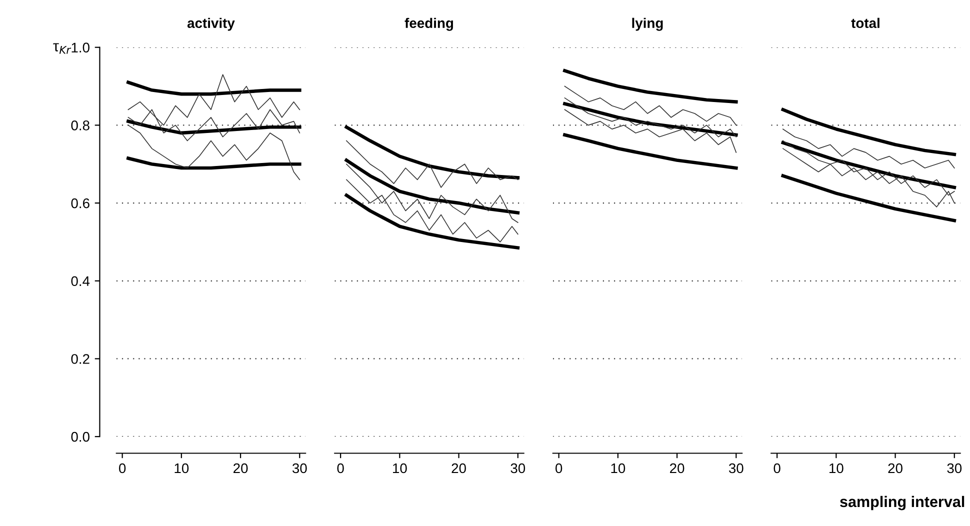  Describe the element at coordinates (81, 47) in the screenshot. I see `y-tick-label: 1.0` at that location.